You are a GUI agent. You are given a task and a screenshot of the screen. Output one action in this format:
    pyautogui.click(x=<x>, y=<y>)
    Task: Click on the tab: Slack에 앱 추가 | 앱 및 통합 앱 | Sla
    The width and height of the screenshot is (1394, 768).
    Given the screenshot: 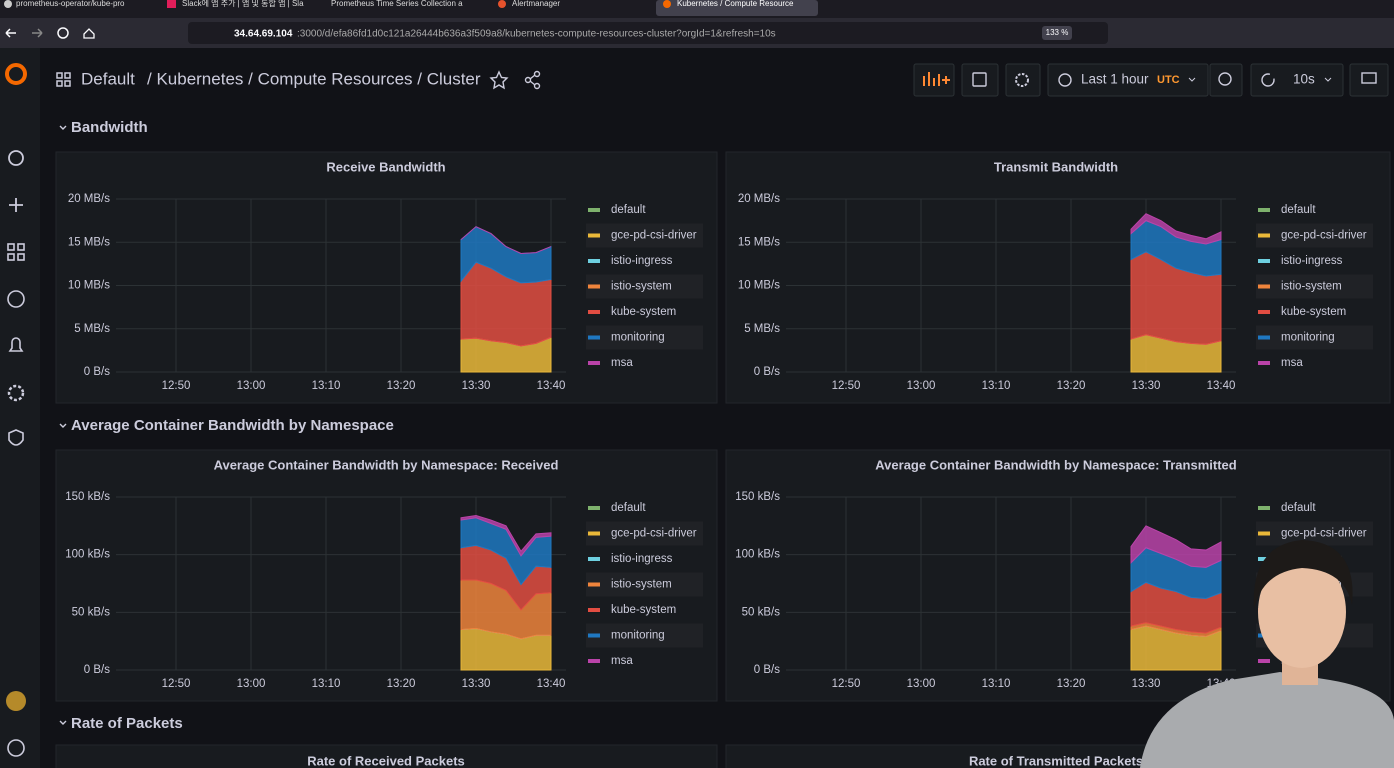 What is the action you would take?
    pyautogui.click(x=243, y=4)
    